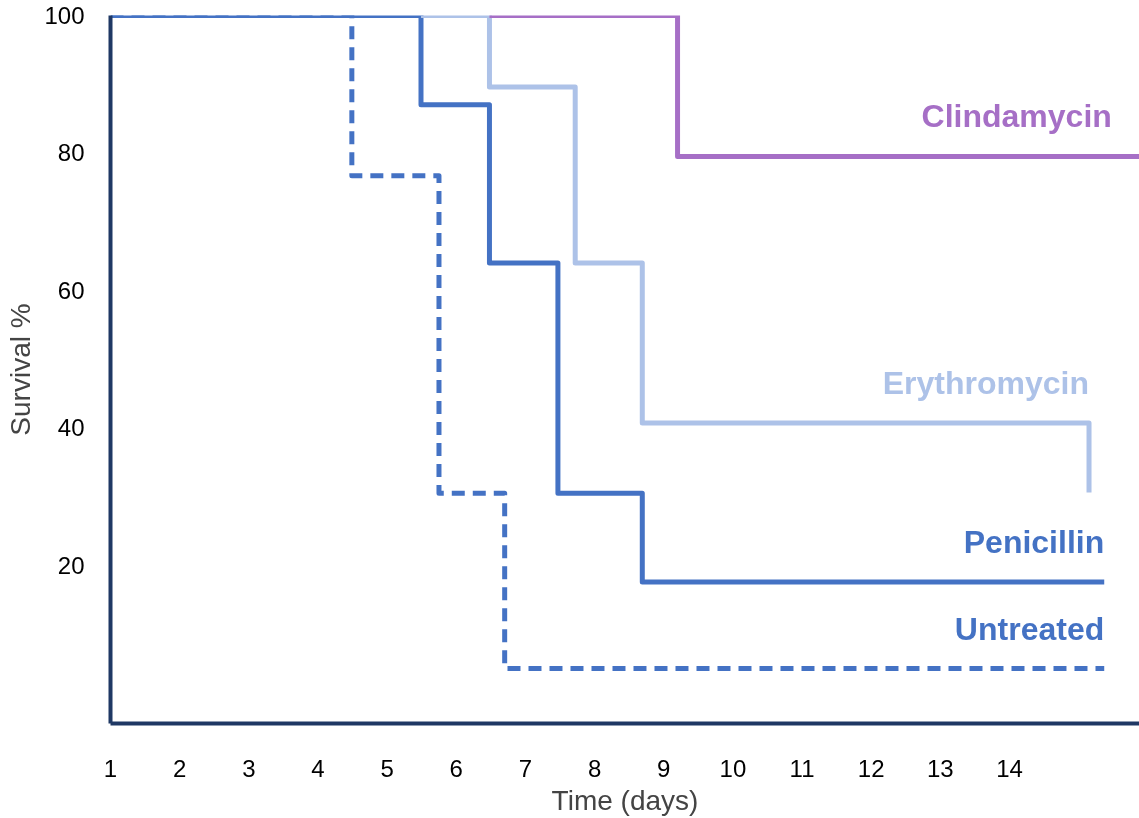  I want to click on x-tick-label: 11, so click(802, 768).